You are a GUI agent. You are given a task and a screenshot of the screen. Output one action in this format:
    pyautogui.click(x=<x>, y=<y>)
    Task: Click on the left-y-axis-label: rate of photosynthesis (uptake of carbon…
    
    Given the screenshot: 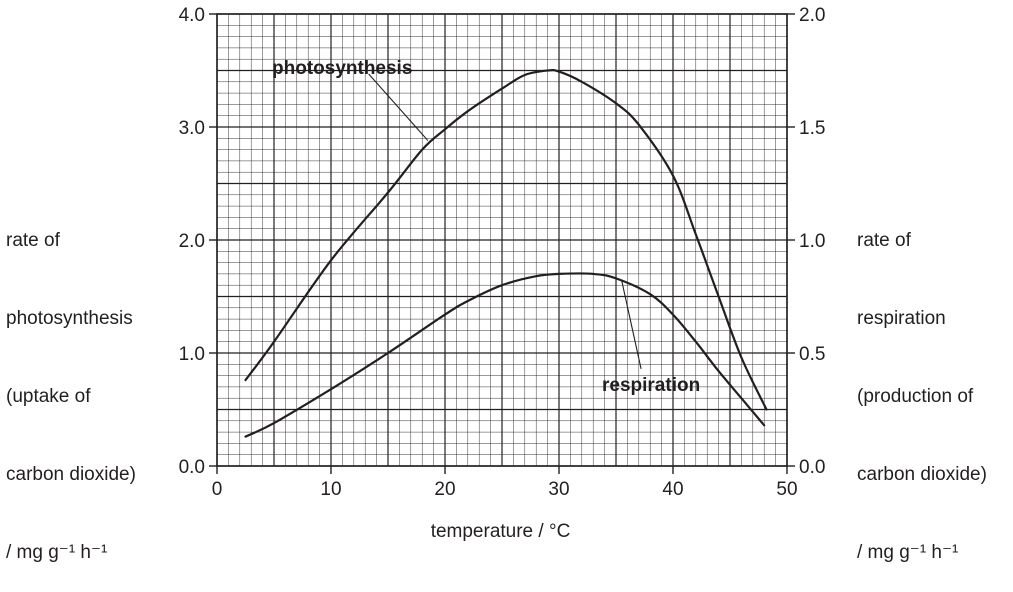 What is the action you would take?
    pyautogui.click(x=71, y=384)
    